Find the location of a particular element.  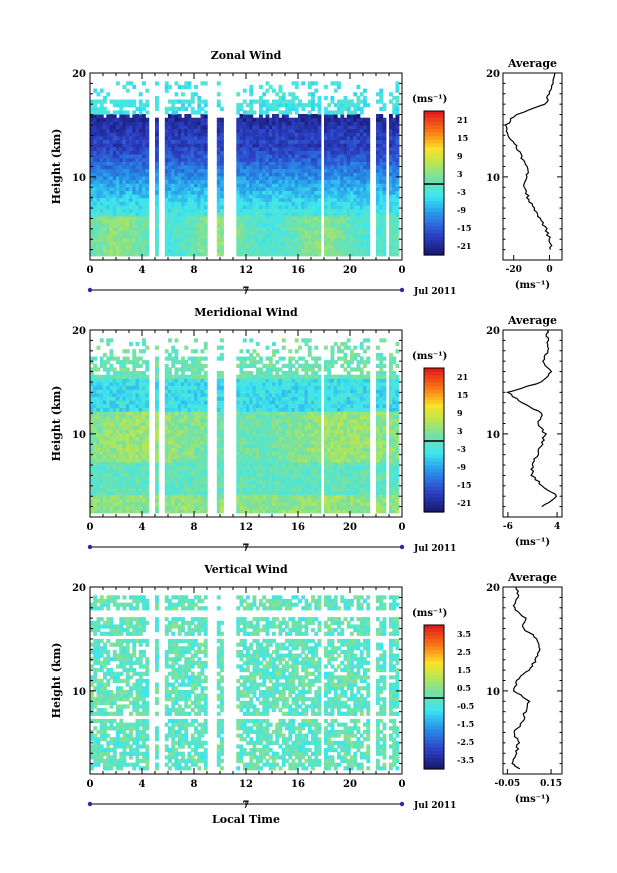

x-tick-label: 20 is located at coordinates (350, 784).